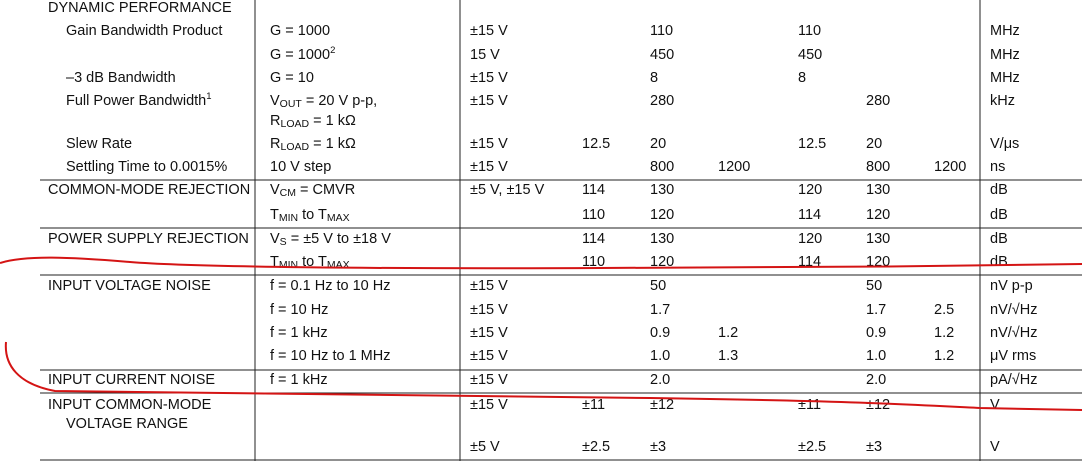  I want to click on condition: f = 10 Hz, so click(299, 310).